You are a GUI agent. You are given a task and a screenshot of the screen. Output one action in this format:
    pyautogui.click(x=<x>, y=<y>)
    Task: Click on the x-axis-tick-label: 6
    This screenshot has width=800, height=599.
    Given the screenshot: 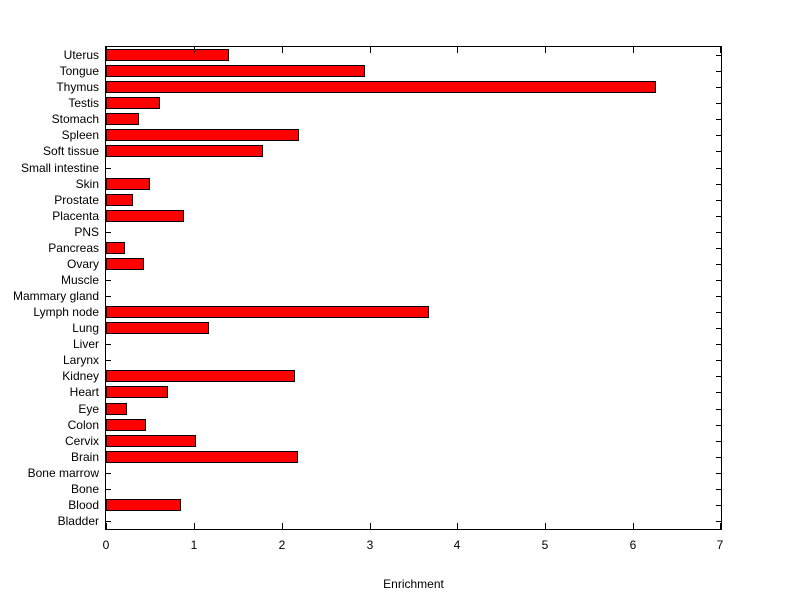 What is the action you would take?
    pyautogui.click(x=633, y=545)
    